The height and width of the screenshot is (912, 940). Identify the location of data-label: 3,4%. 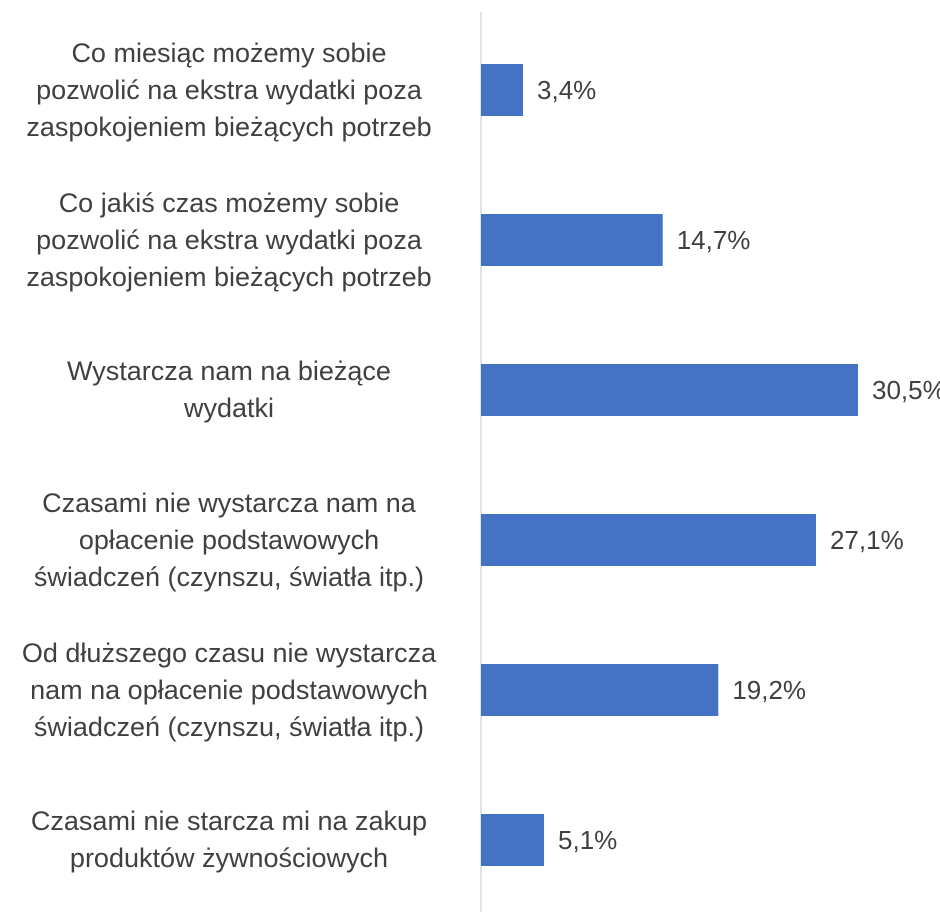
(566, 90).